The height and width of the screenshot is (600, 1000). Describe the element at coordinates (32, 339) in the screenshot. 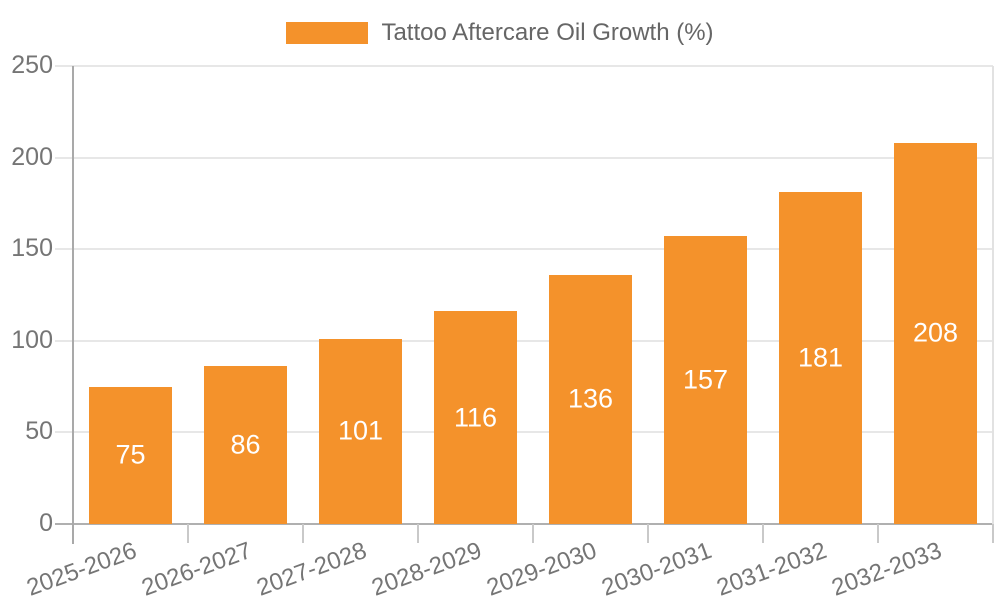

I see `y-tick-label: 100` at that location.